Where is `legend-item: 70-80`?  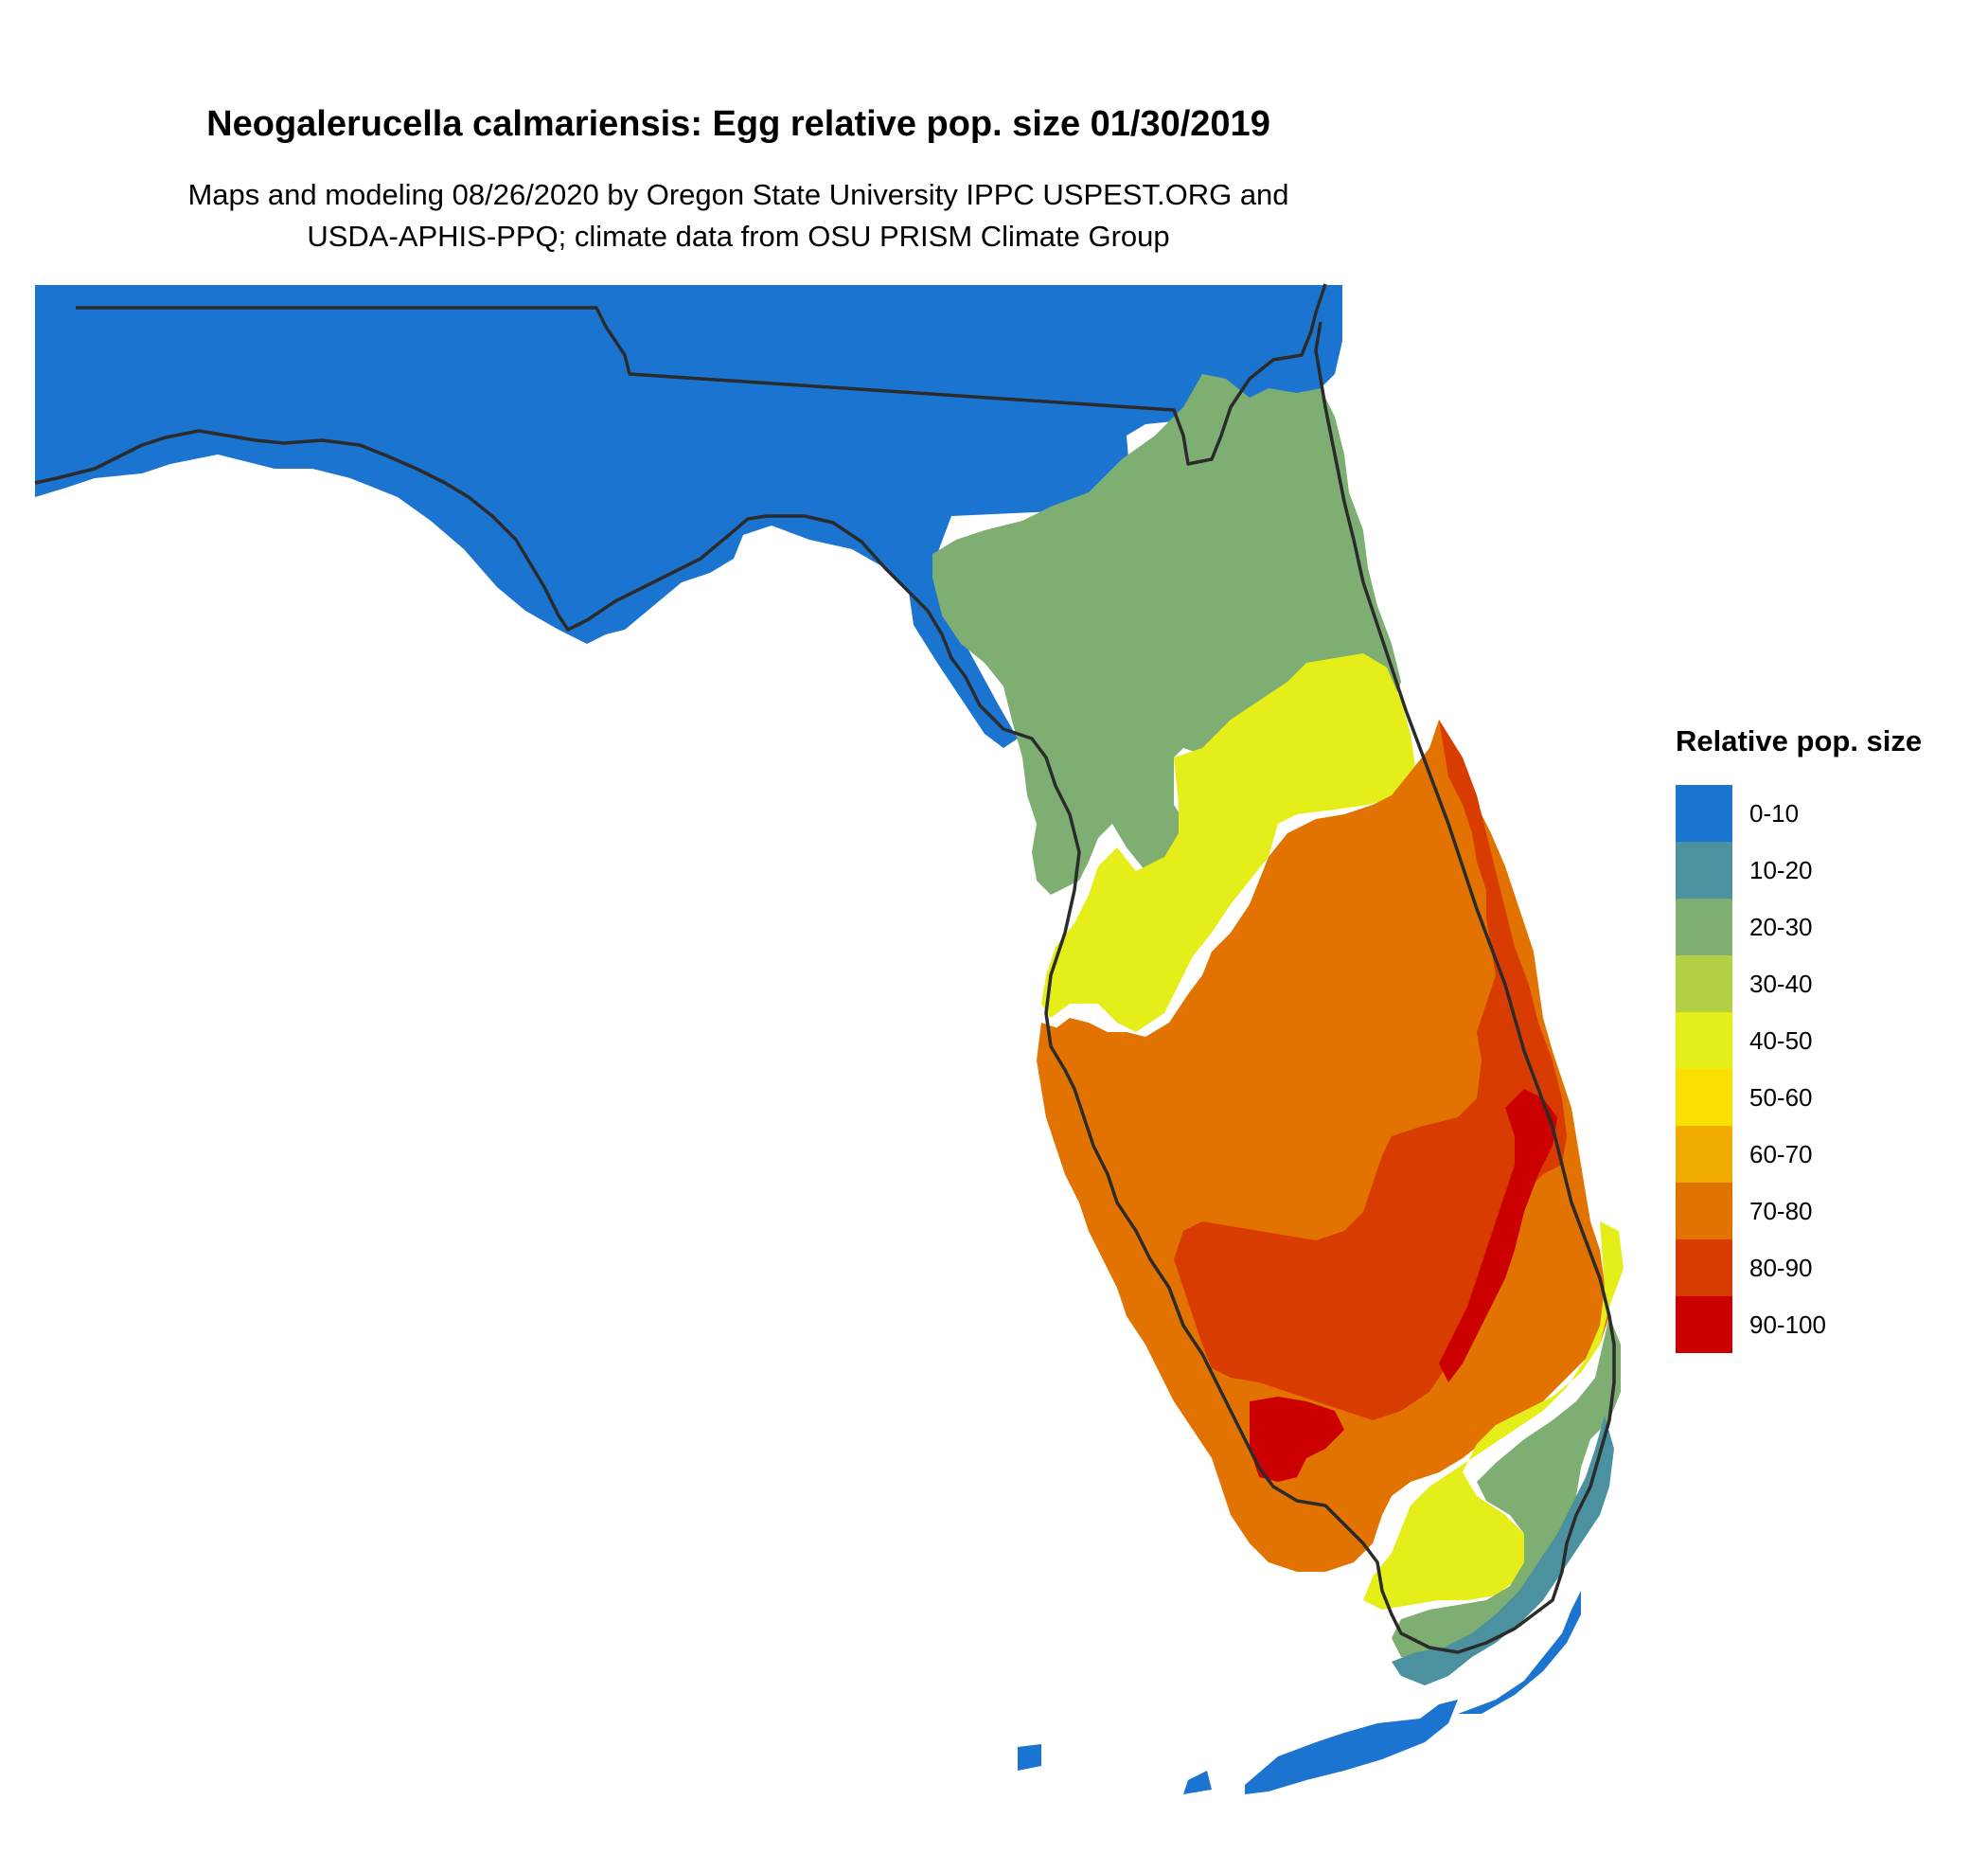 legend-item: 70-80 is located at coordinates (1799, 1211).